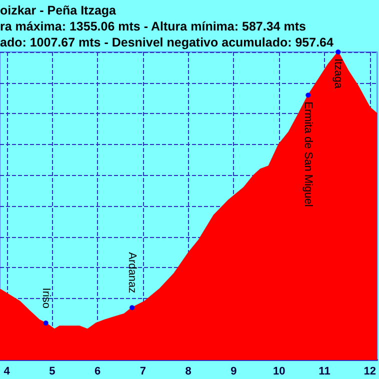 The width and height of the screenshot is (379, 379). I want to click on x-tick-label: 10, so click(279, 372).